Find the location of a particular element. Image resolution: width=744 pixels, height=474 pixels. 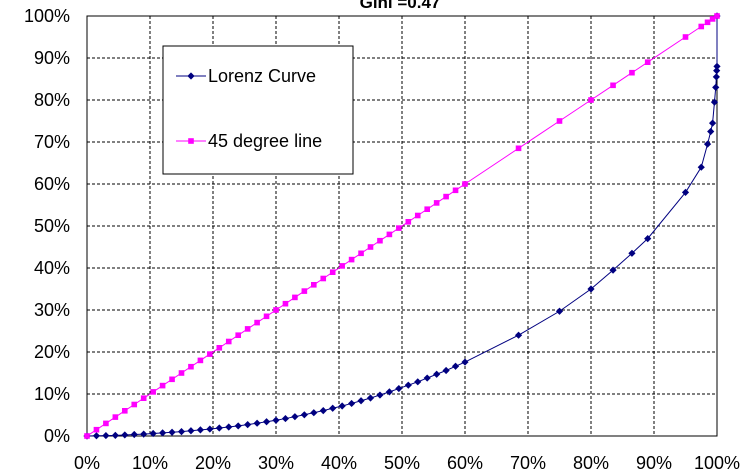

x-tick-label: 60% is located at coordinates (465, 463).